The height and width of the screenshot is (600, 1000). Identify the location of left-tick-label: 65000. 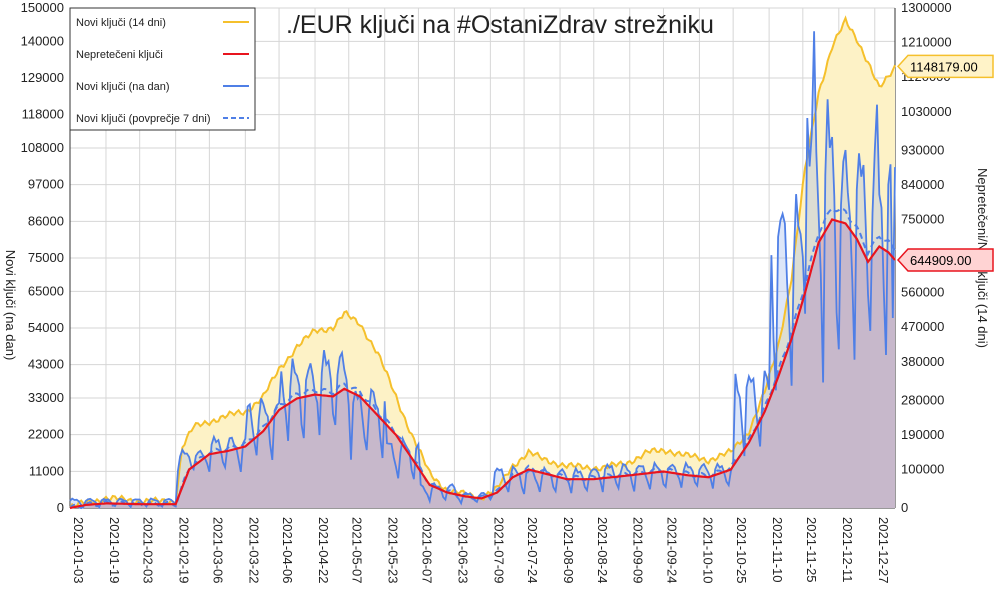
(46, 290).